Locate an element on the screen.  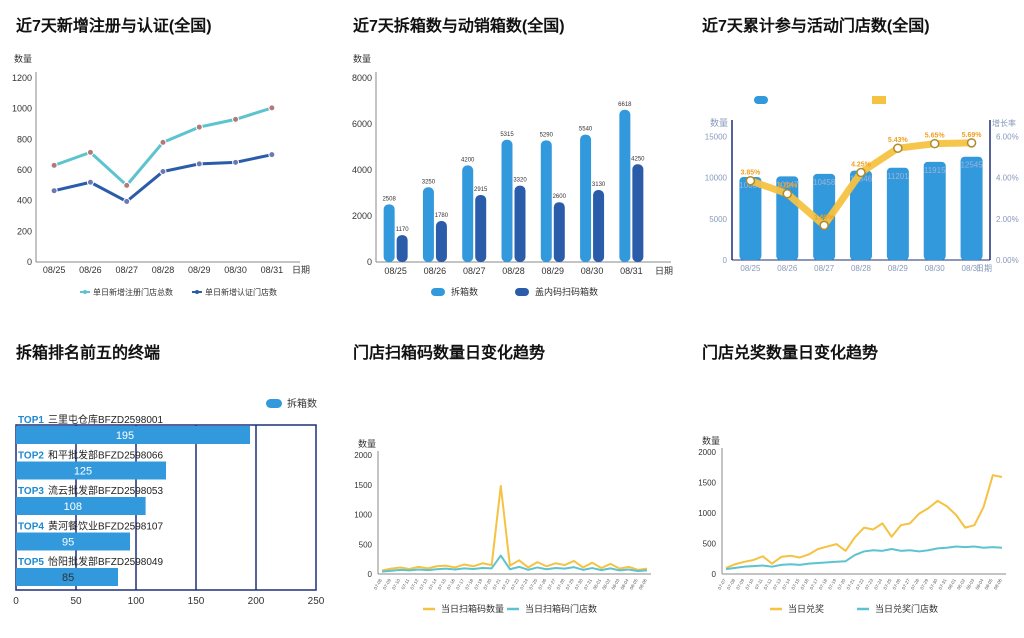
growth-value-label: 5.69% is located at coordinates (972, 135).